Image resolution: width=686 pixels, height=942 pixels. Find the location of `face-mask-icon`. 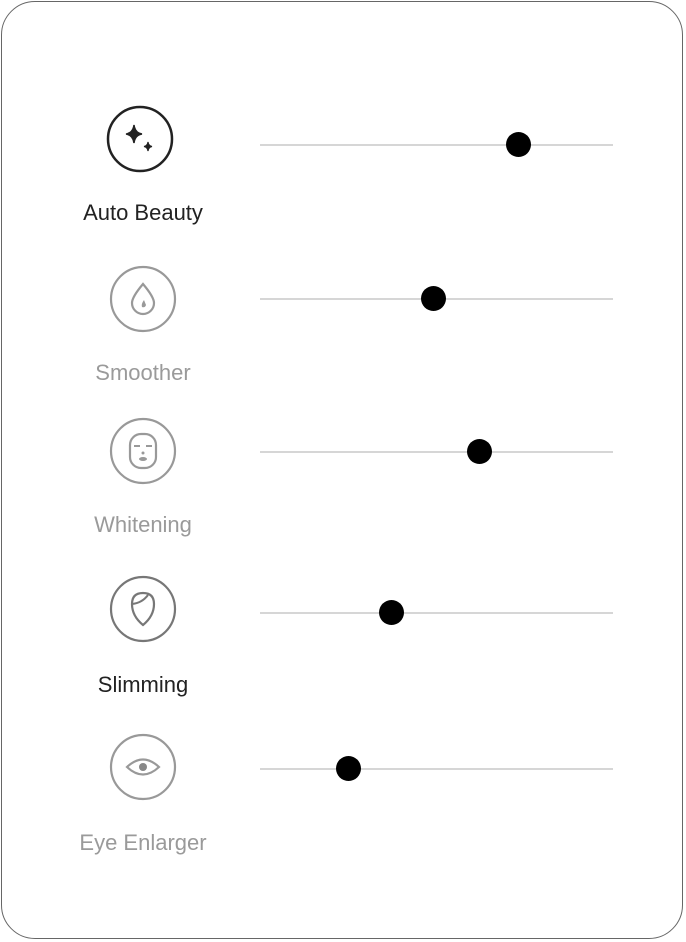

face-mask-icon is located at coordinates (143, 451).